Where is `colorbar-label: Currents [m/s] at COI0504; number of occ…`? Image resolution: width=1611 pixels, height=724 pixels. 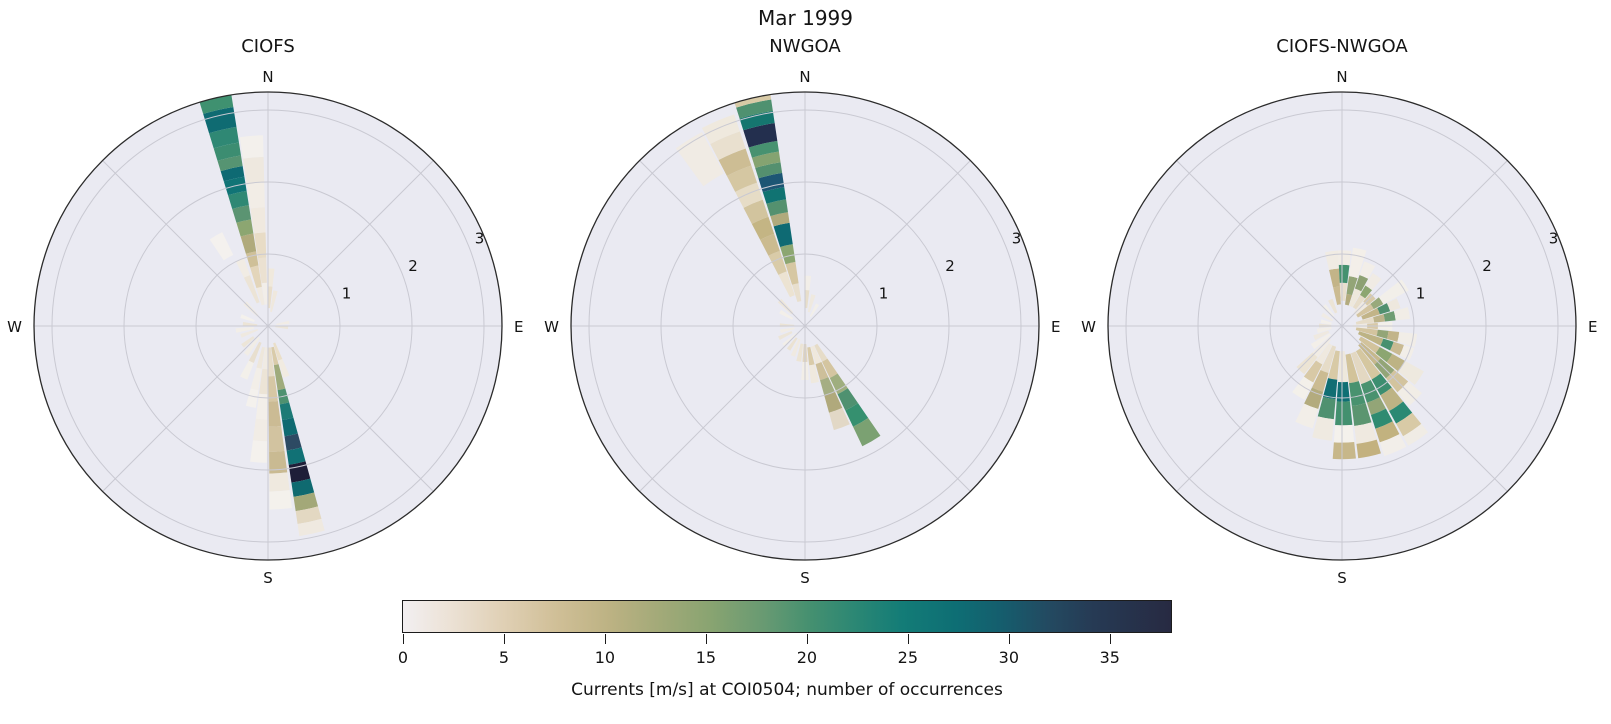 colorbar-label: Currents [m/s] at COI0504; number of occ… is located at coordinates (787, 690).